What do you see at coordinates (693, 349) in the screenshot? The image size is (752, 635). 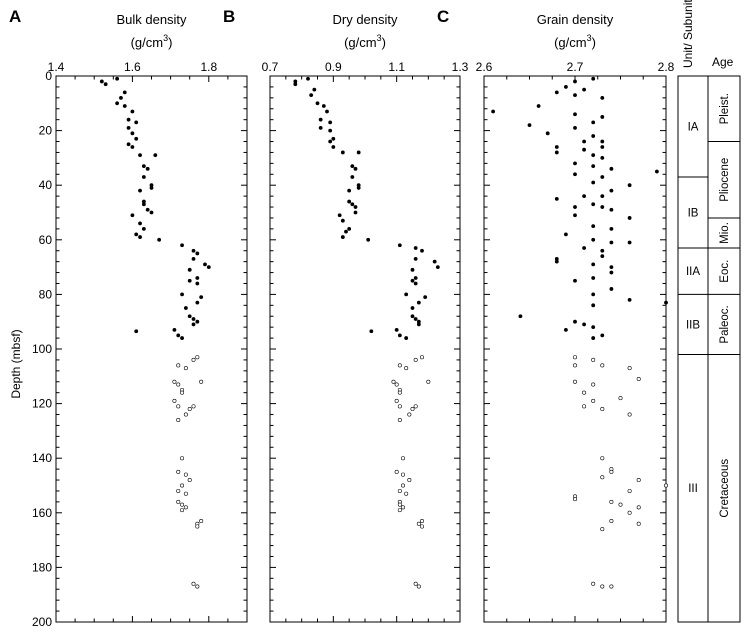 I see `unit-column: IA IB IIA IIB III` at bounding box center [693, 349].